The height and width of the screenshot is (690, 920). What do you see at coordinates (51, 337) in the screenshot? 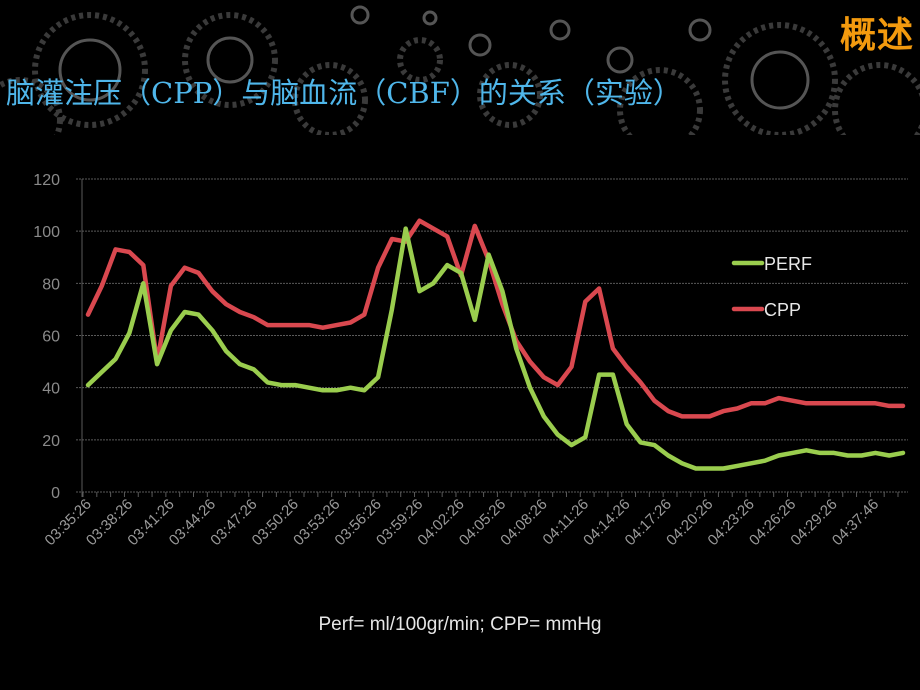
I see `y-tick-label: 60` at bounding box center [51, 337].